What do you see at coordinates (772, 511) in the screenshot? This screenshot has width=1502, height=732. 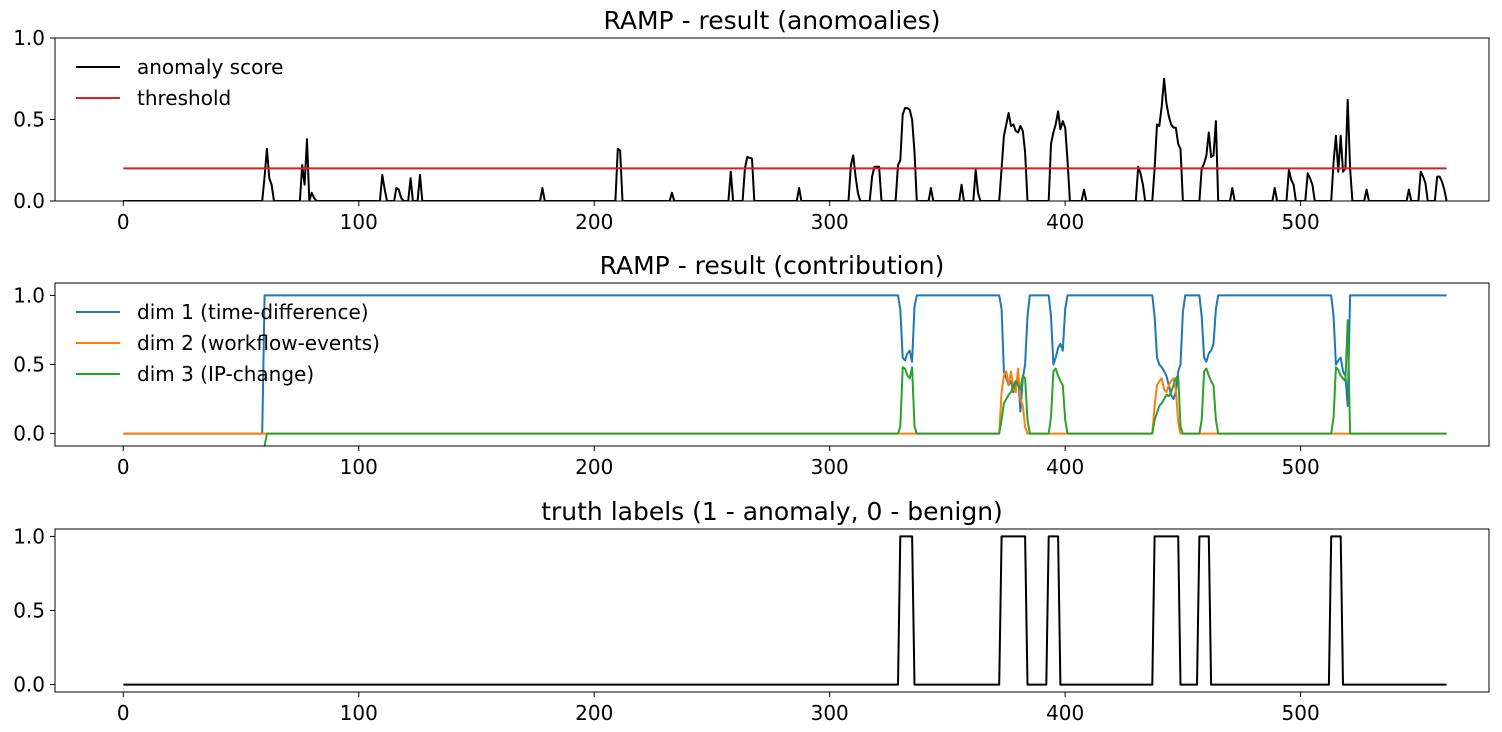 I see `subplot-title: truth labels (1 - anomaly, 0 - benign)` at bounding box center [772, 511].